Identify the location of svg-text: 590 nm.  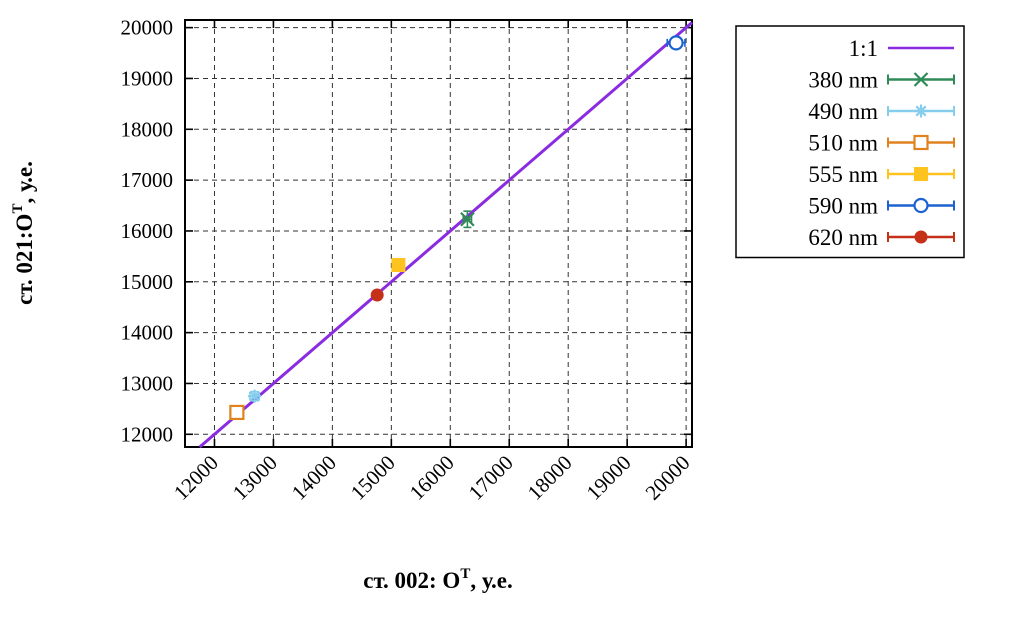
(843, 206).